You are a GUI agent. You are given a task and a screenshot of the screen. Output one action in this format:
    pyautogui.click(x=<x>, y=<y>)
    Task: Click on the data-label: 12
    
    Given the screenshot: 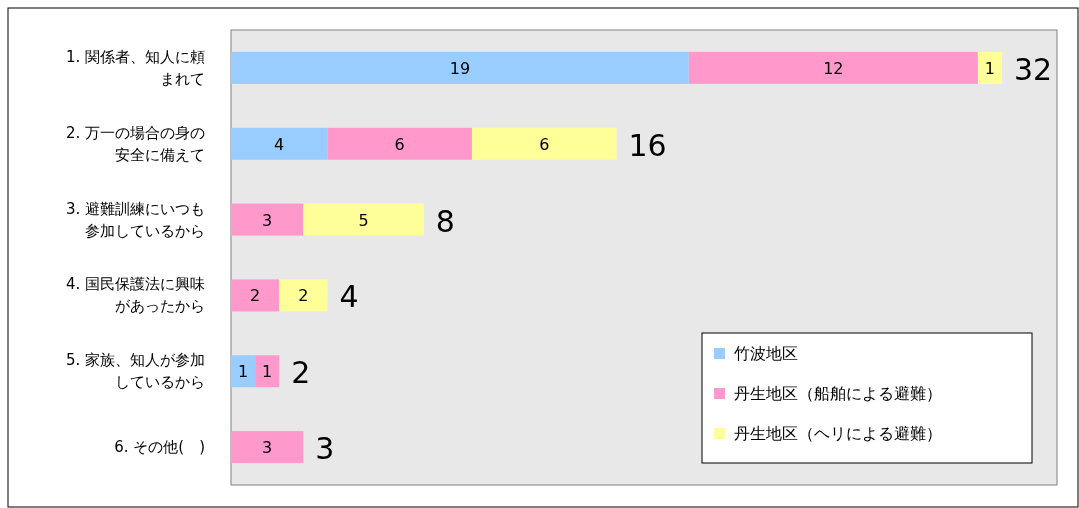 What is the action you would take?
    pyautogui.click(x=833, y=68)
    